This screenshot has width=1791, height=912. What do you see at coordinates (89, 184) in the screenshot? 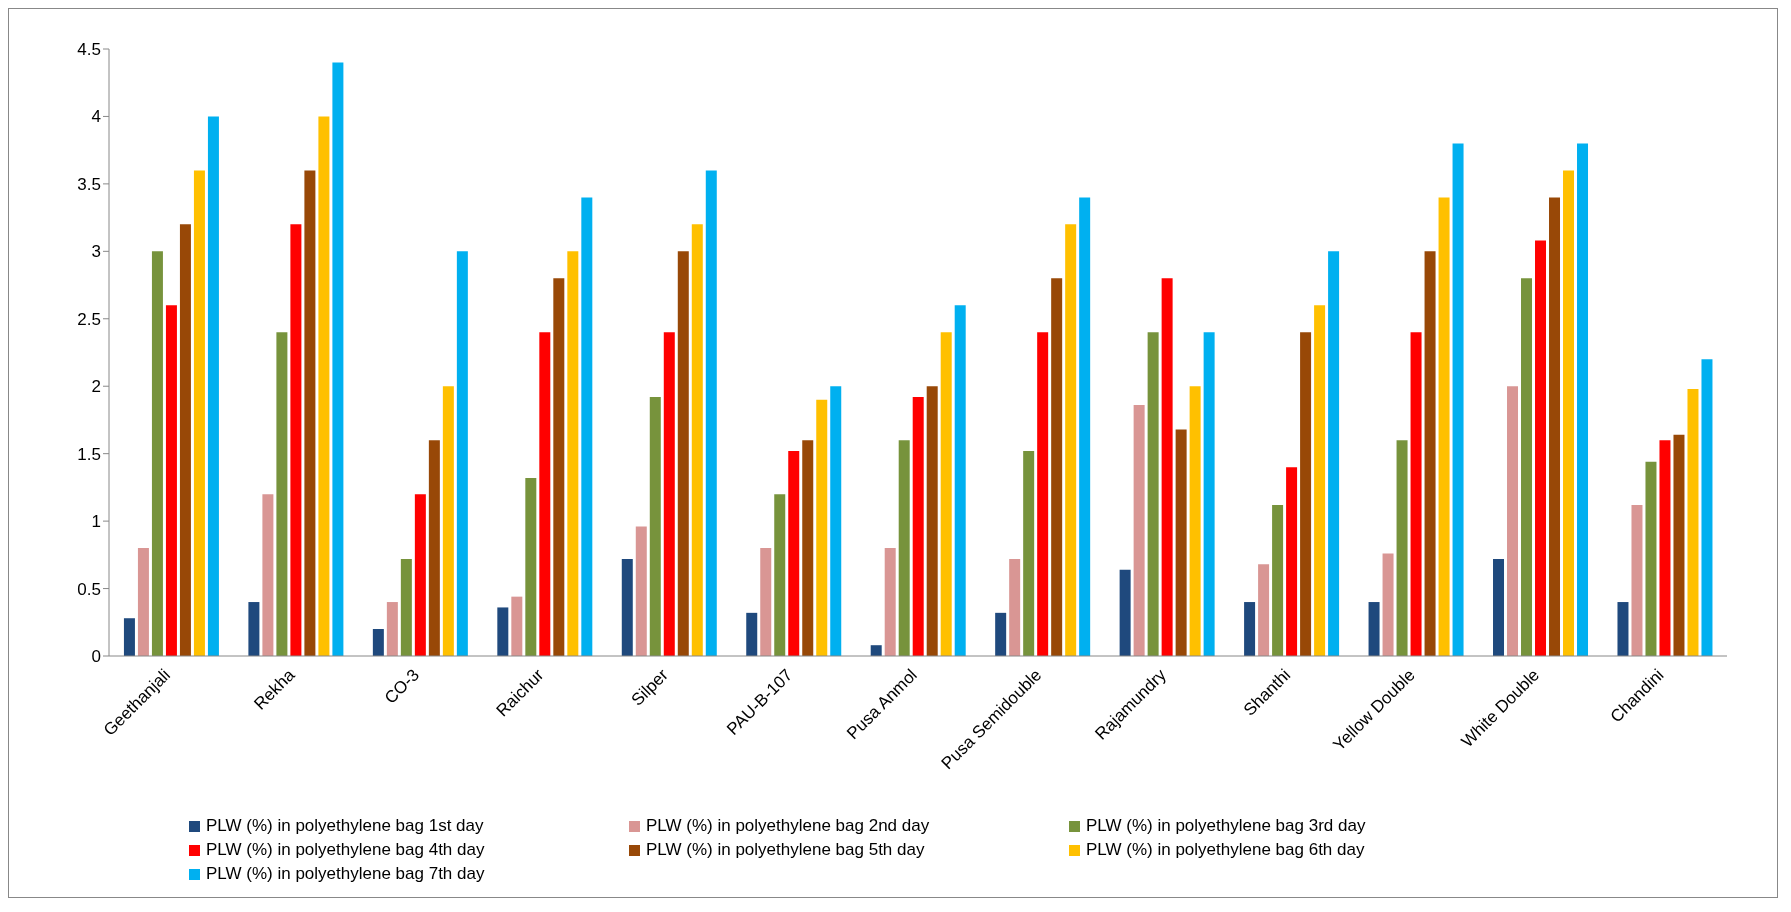
I see `y-tick-label: 3.5` at bounding box center [89, 184].